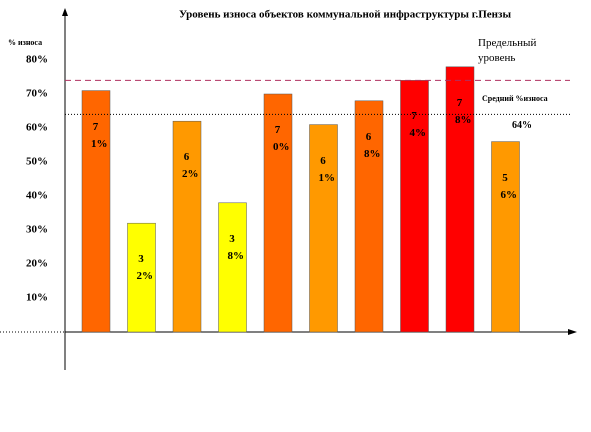 The height and width of the screenshot is (432, 591). I want to click on average-value-label: 64%, so click(522, 126).